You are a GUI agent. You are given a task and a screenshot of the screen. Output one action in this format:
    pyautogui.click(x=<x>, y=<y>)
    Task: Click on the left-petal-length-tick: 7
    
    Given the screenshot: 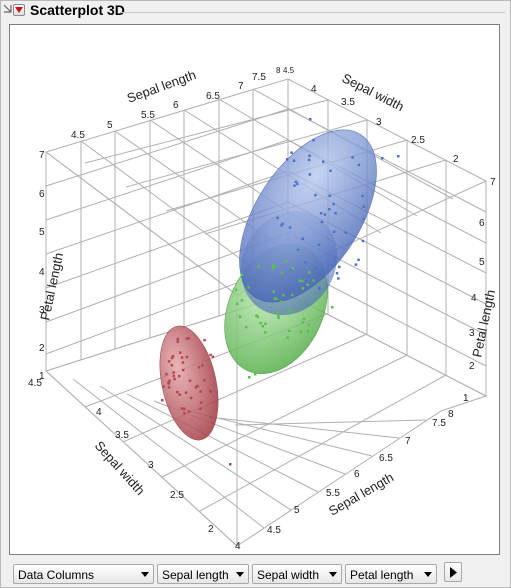 What is the action you would take?
    pyautogui.click(x=42, y=155)
    